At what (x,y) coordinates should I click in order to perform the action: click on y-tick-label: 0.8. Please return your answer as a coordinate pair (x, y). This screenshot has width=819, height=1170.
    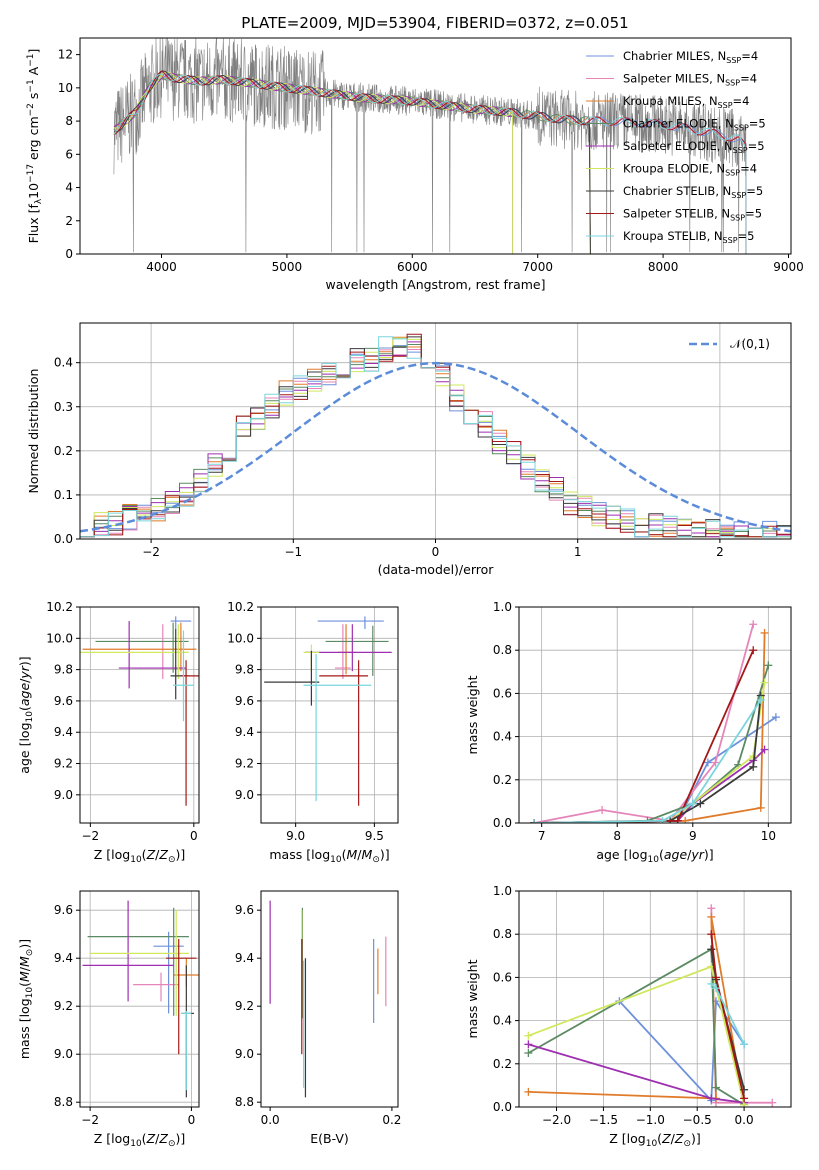
    Looking at the image, I should click on (502, 934).